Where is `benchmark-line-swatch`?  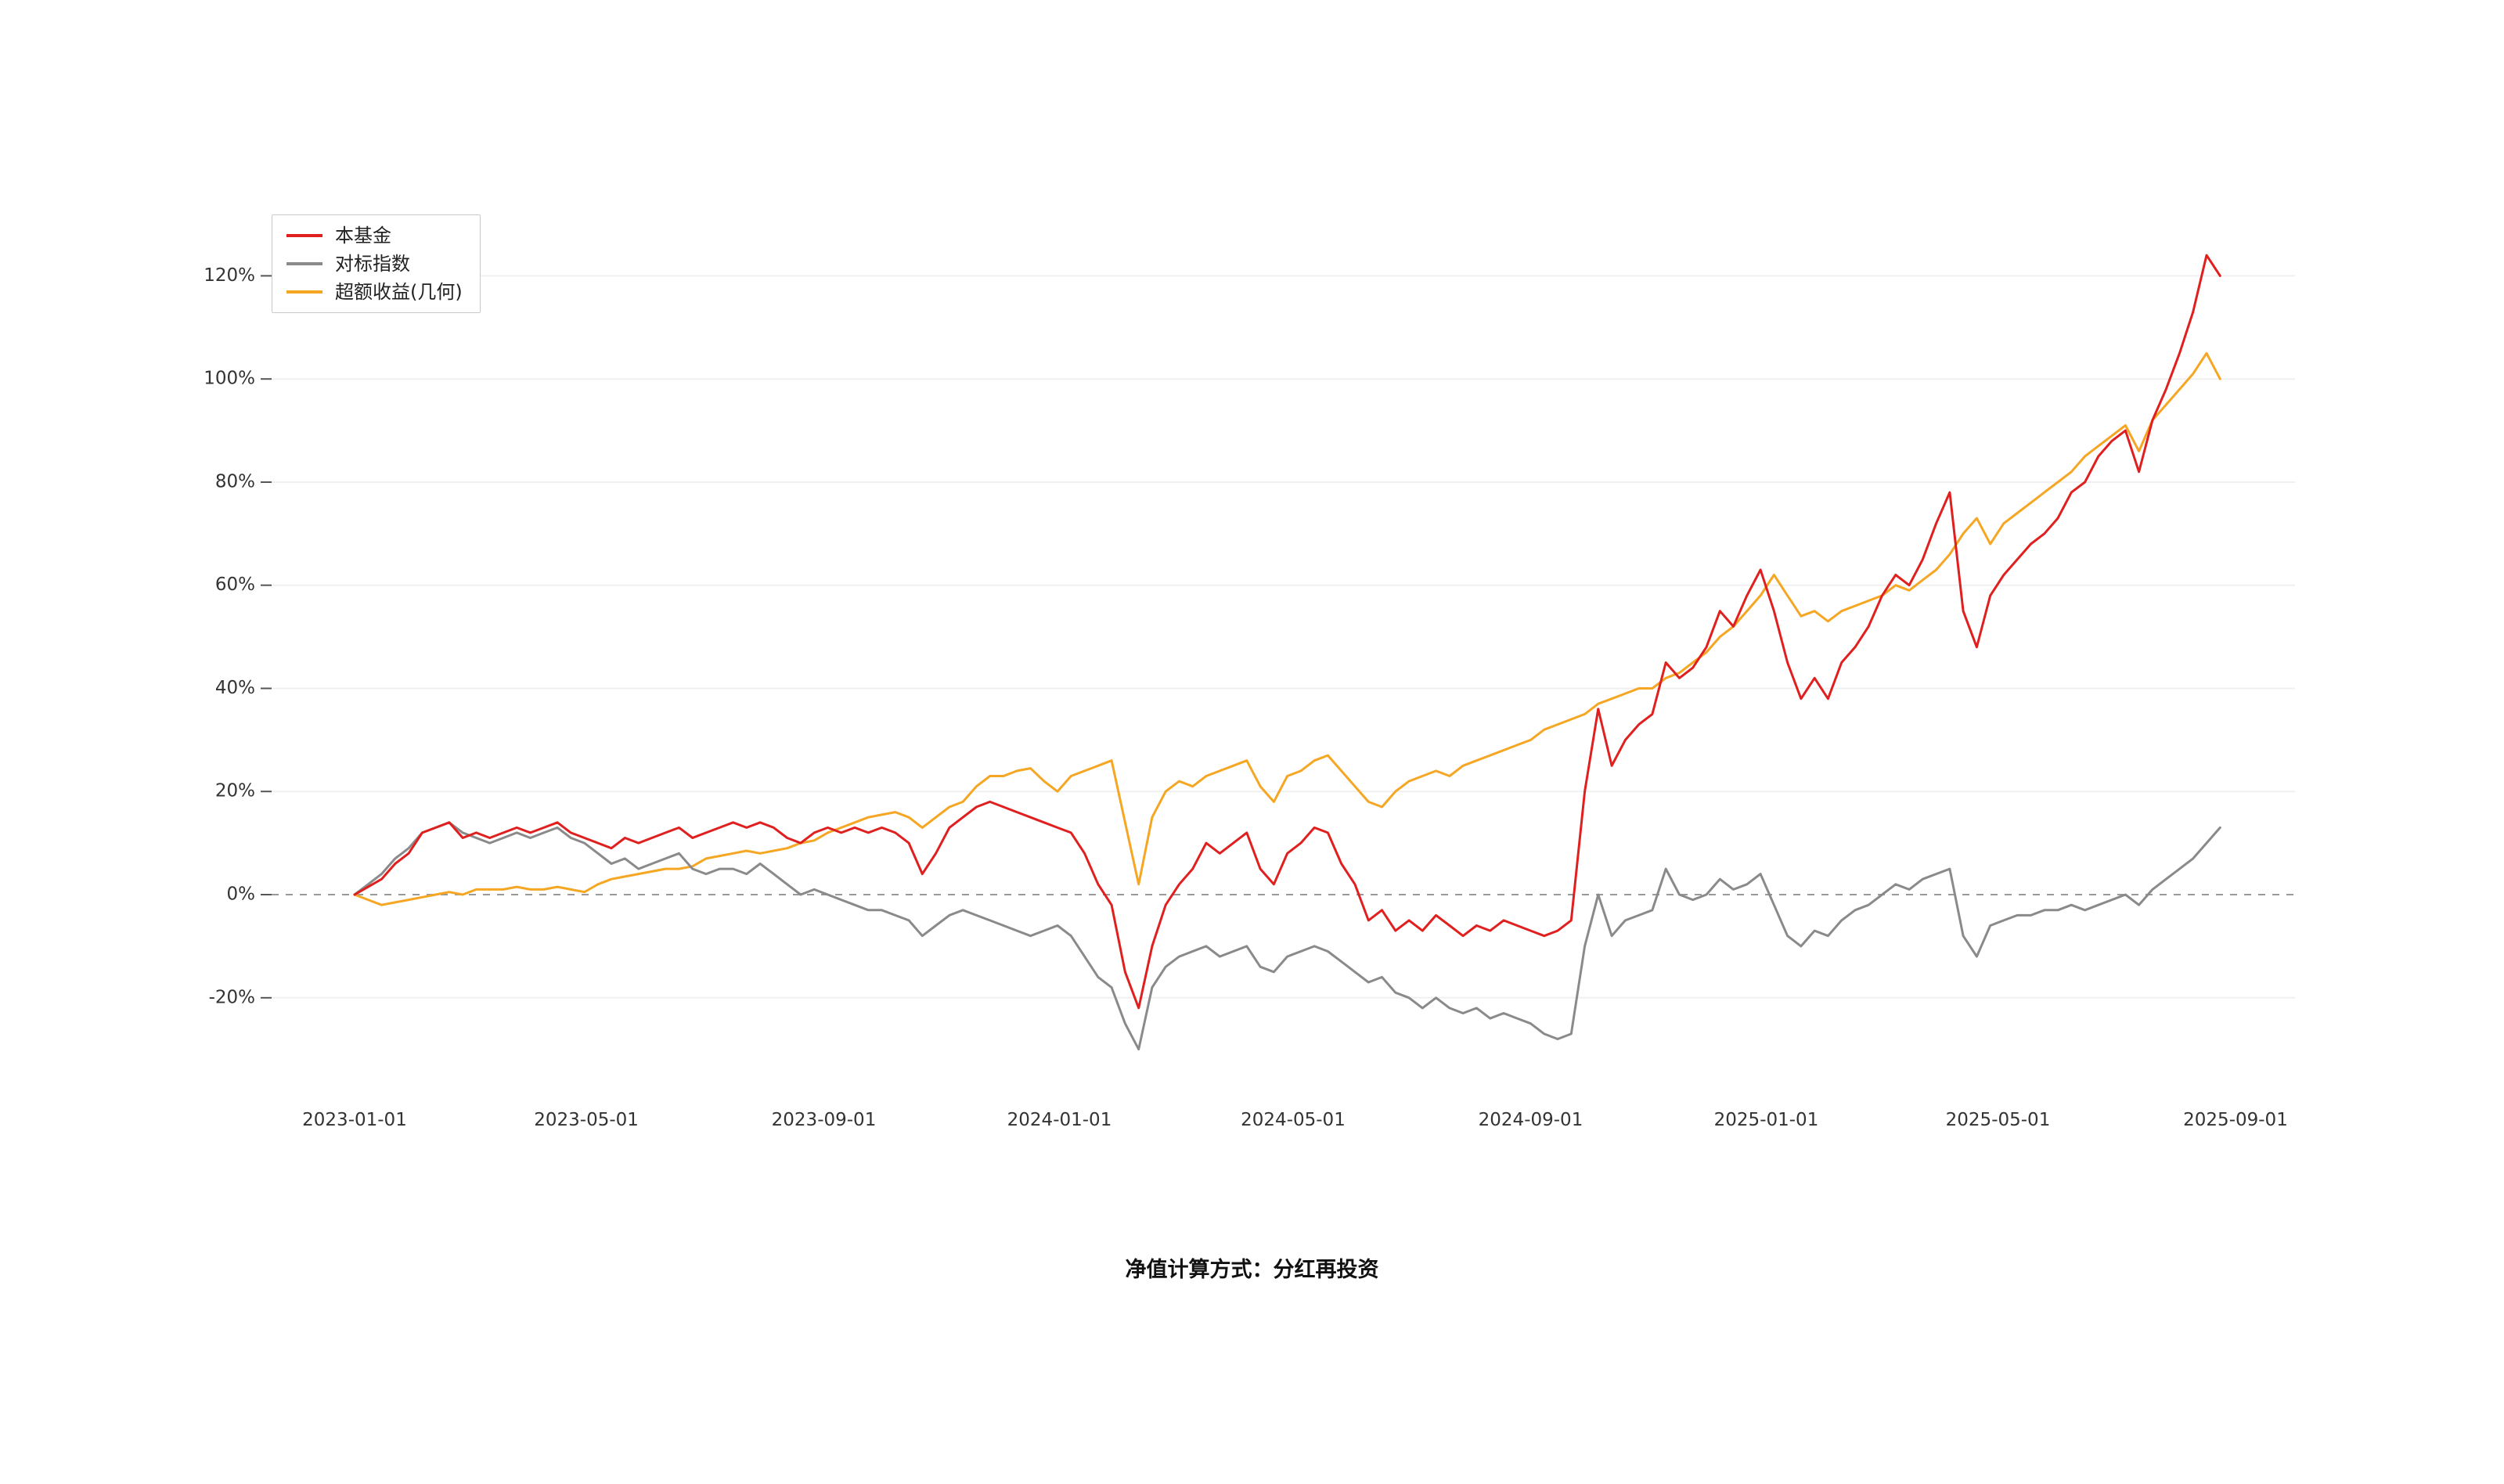
benchmark-line-swatch is located at coordinates (304, 263).